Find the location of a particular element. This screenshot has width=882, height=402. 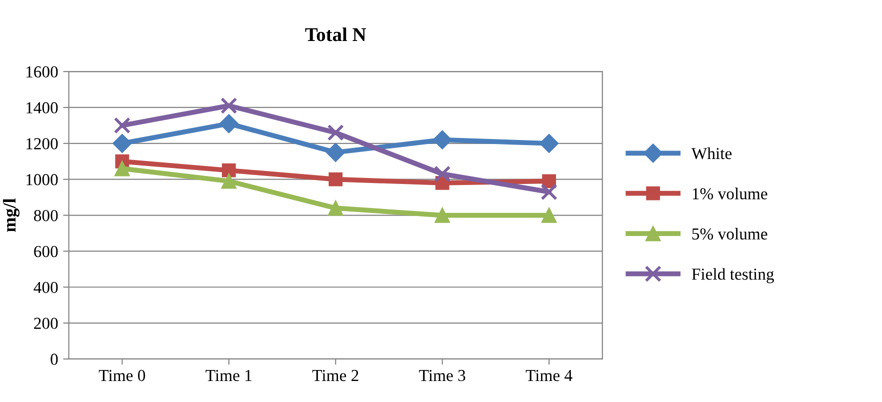

x-tick-label: Time 1 is located at coordinates (229, 376).